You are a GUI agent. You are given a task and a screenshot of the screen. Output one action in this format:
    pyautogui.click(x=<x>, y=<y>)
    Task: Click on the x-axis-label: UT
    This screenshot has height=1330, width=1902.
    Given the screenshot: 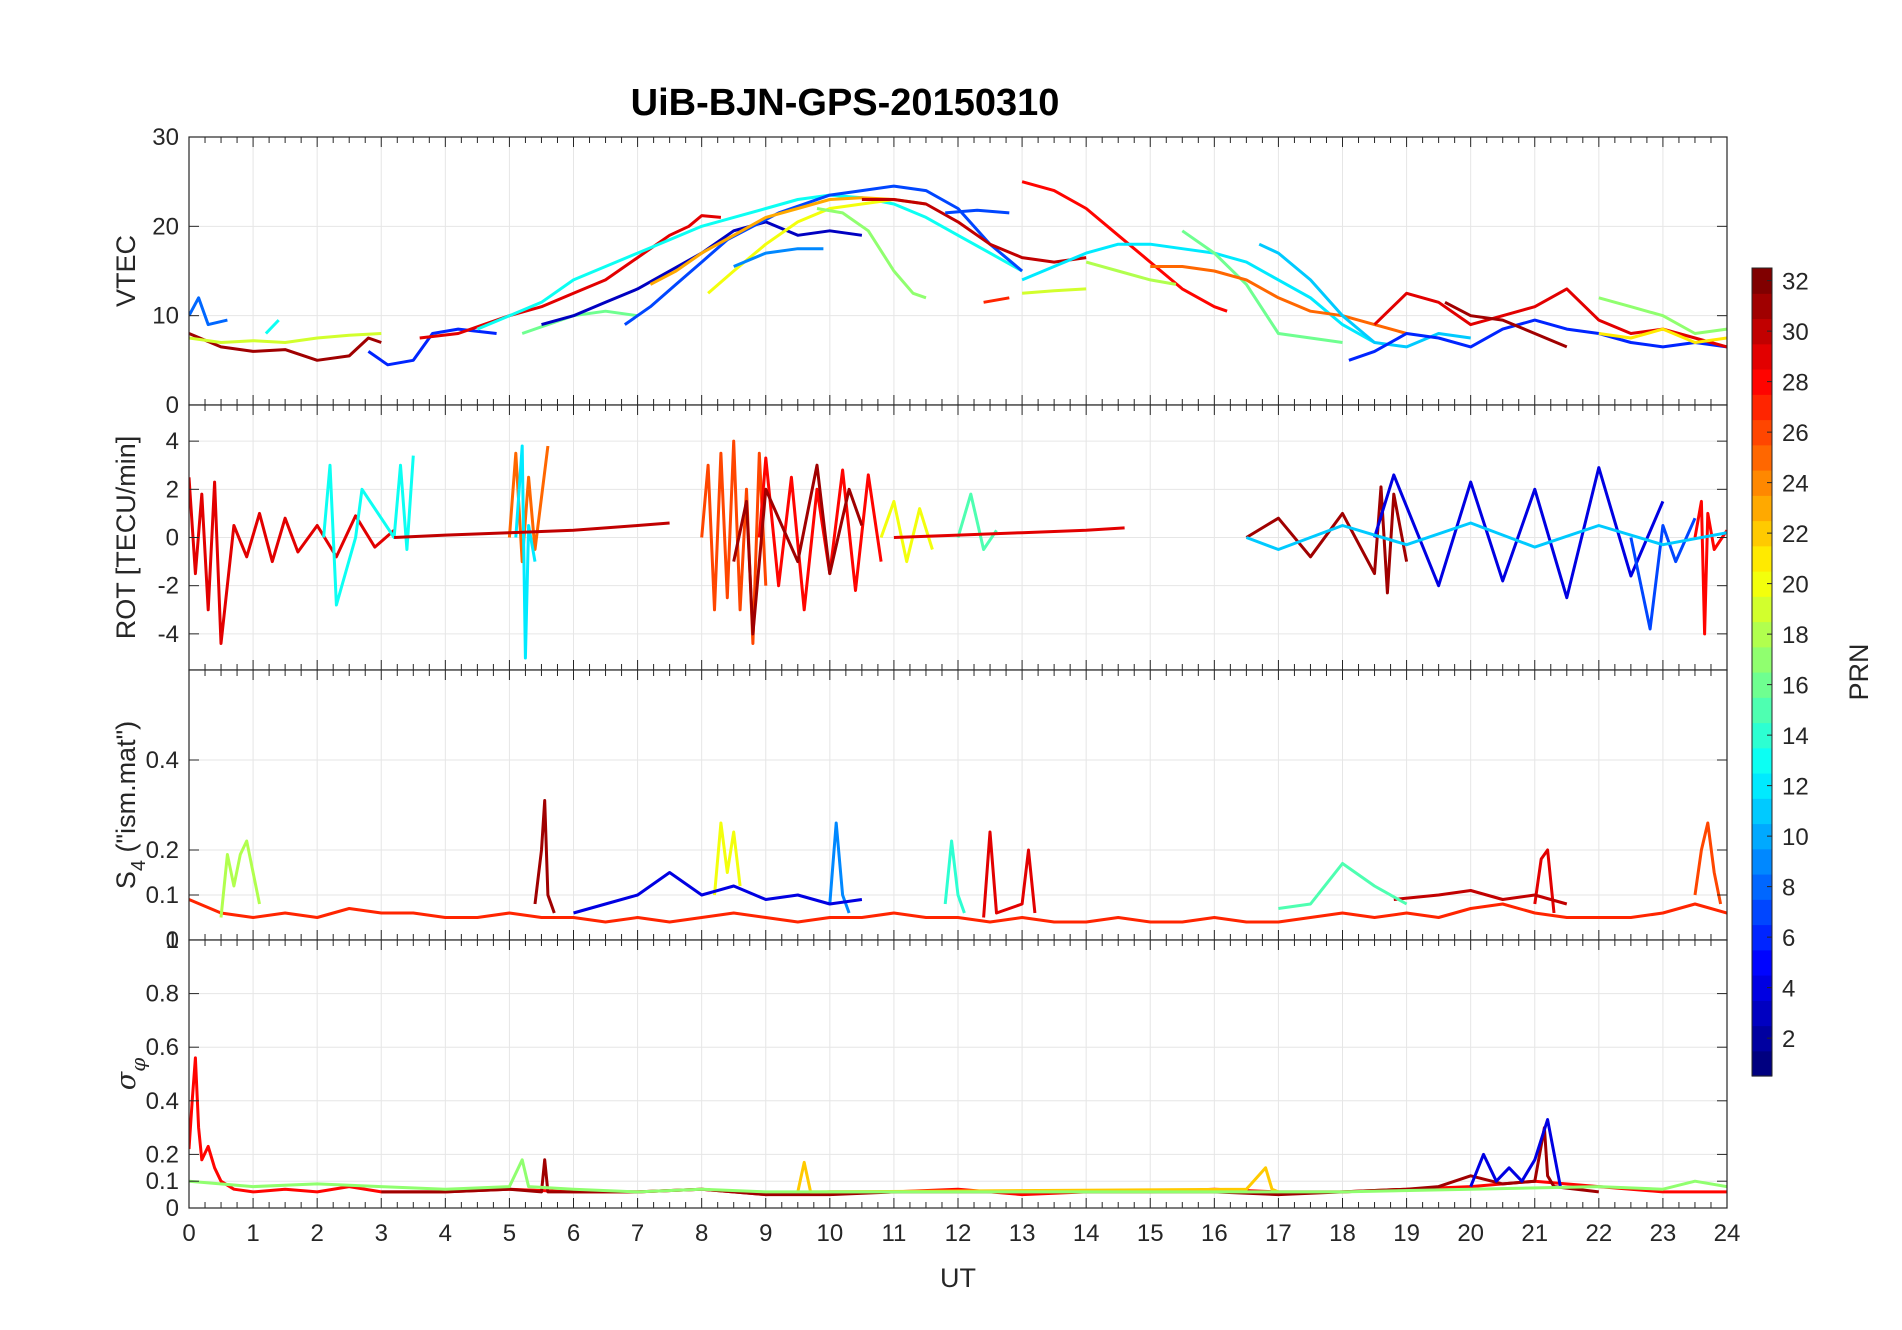 What is the action you would take?
    pyautogui.click(x=958, y=1278)
    